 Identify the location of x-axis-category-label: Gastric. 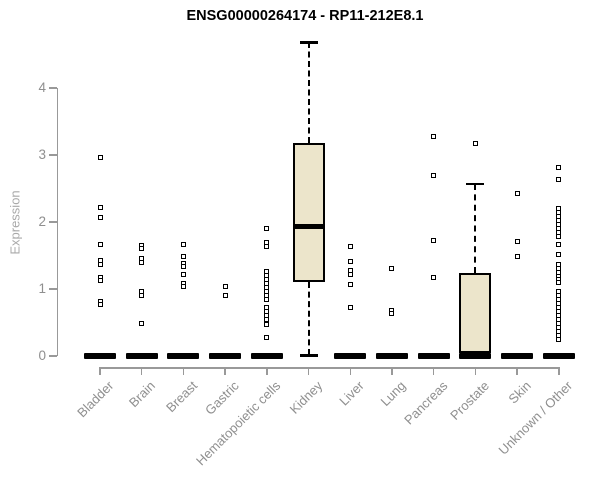
(222, 398).